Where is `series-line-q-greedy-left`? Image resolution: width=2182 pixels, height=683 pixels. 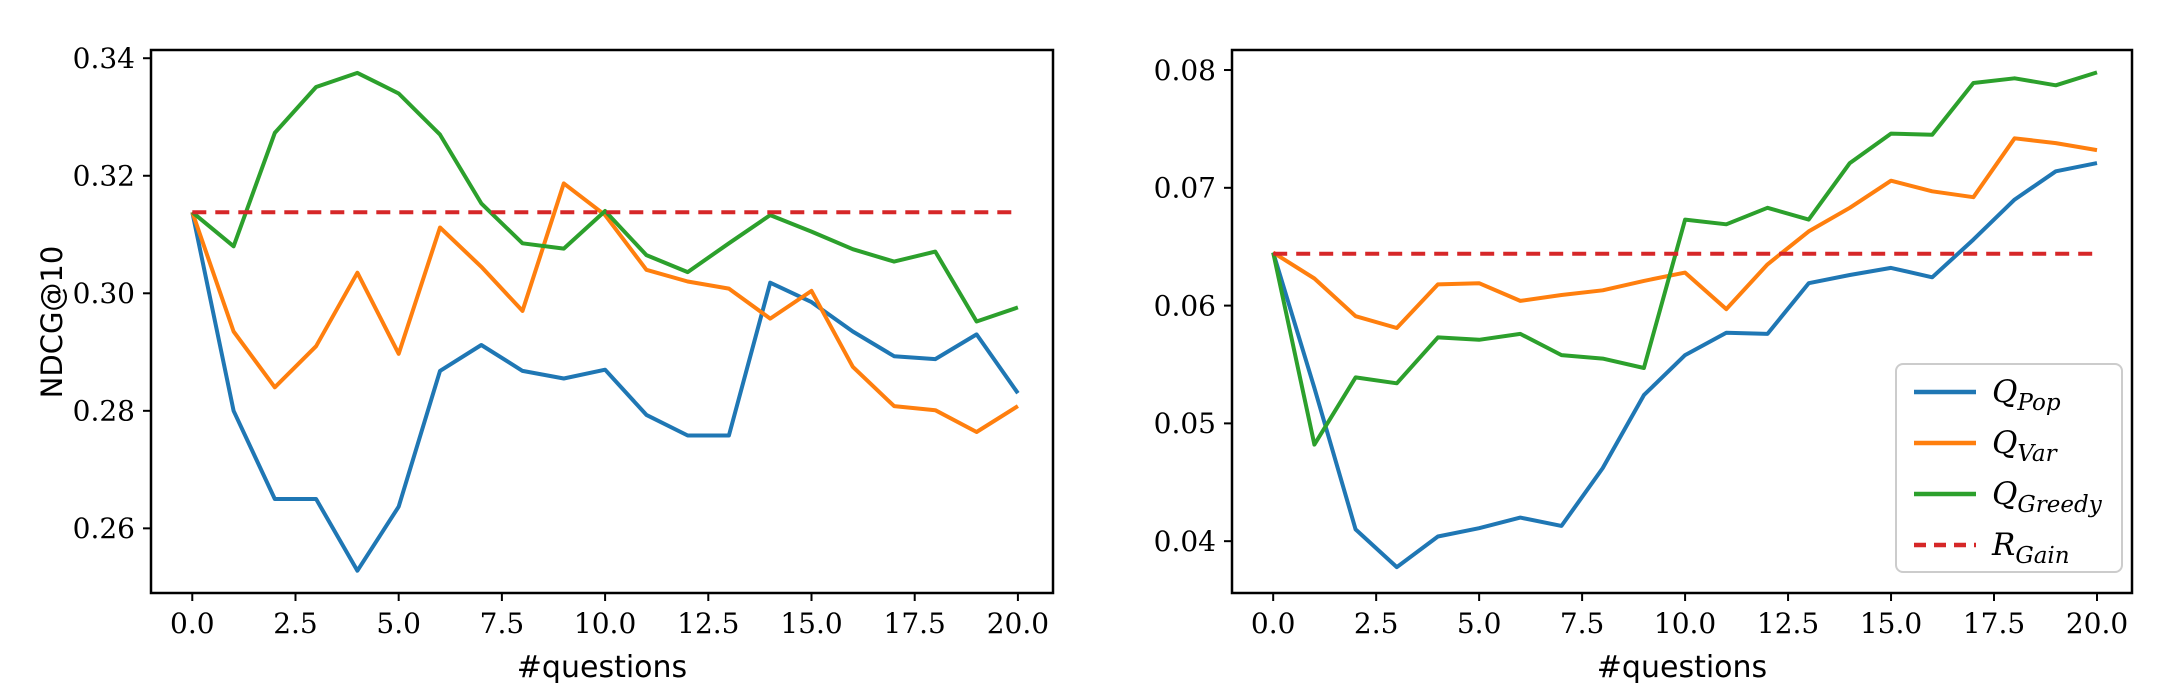 series-line-q-greedy-left is located at coordinates (605, 197).